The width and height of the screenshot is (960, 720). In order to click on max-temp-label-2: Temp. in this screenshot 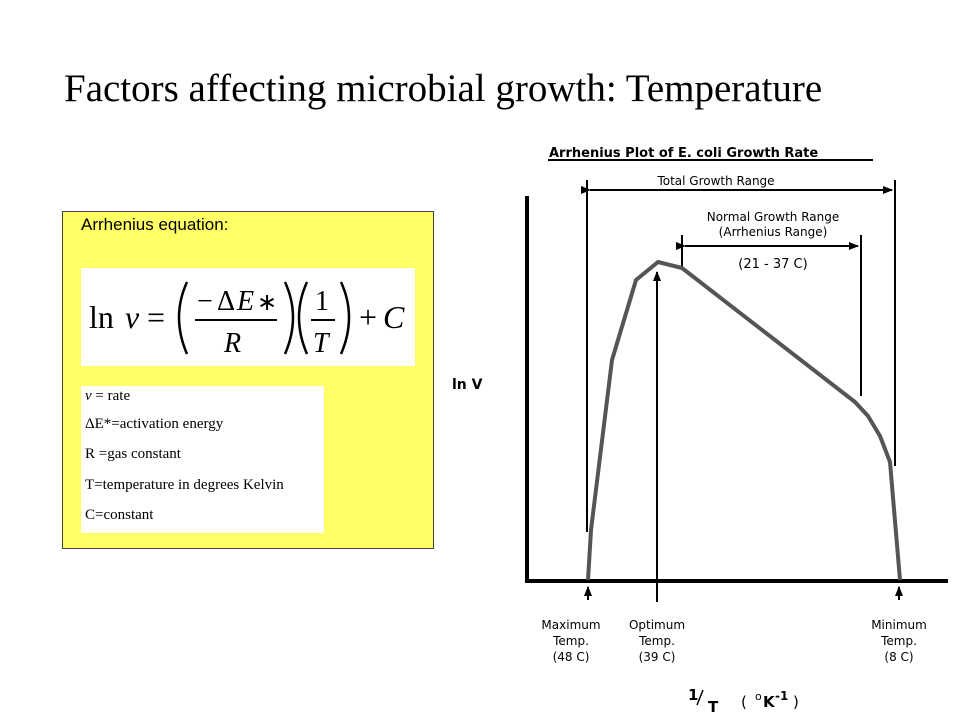, I will do `click(570, 641)`.